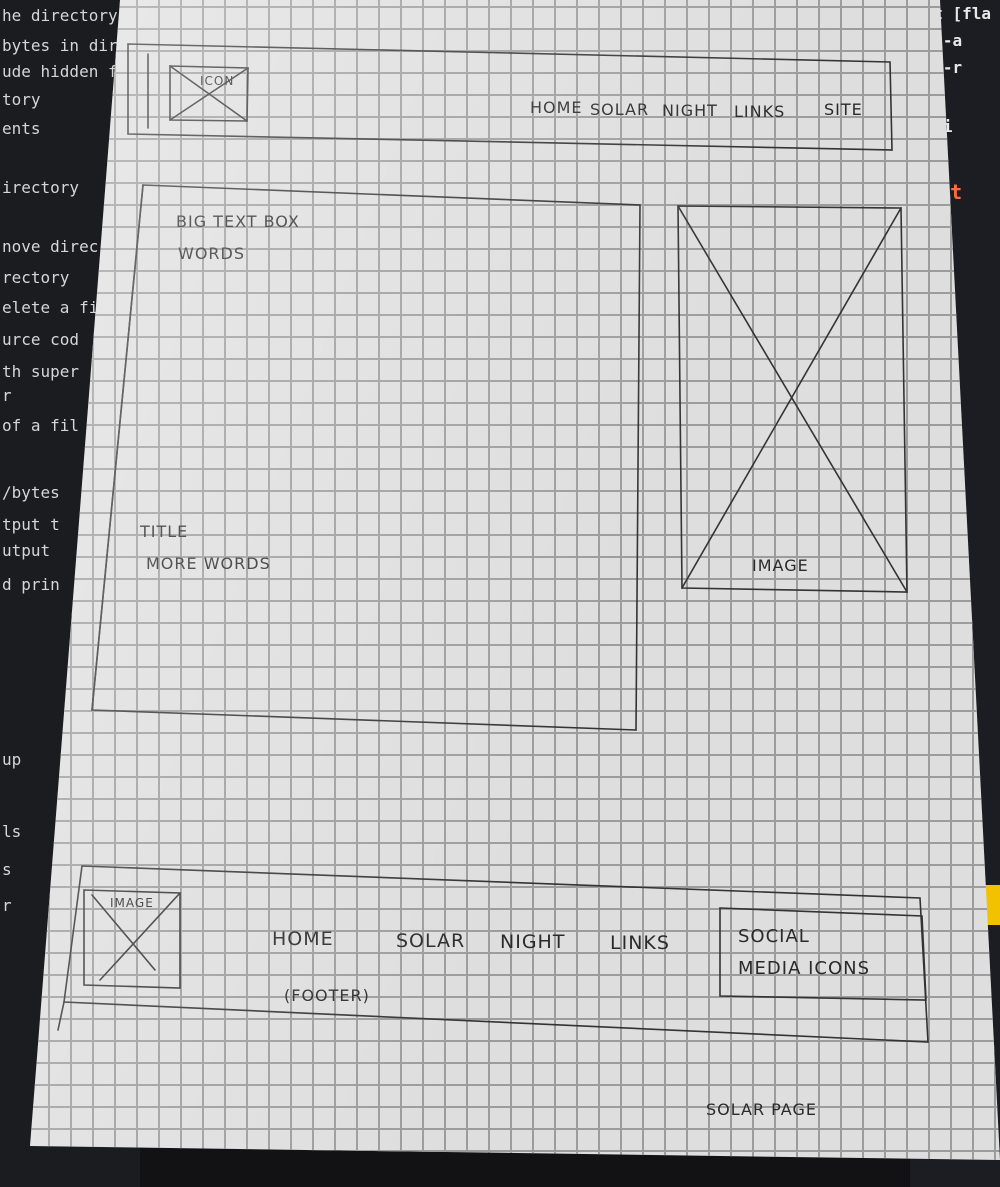 This screenshot has height=1187, width=1000. What do you see at coordinates (41, 371) in the screenshot?
I see `bg-text: th super` at bounding box center [41, 371].